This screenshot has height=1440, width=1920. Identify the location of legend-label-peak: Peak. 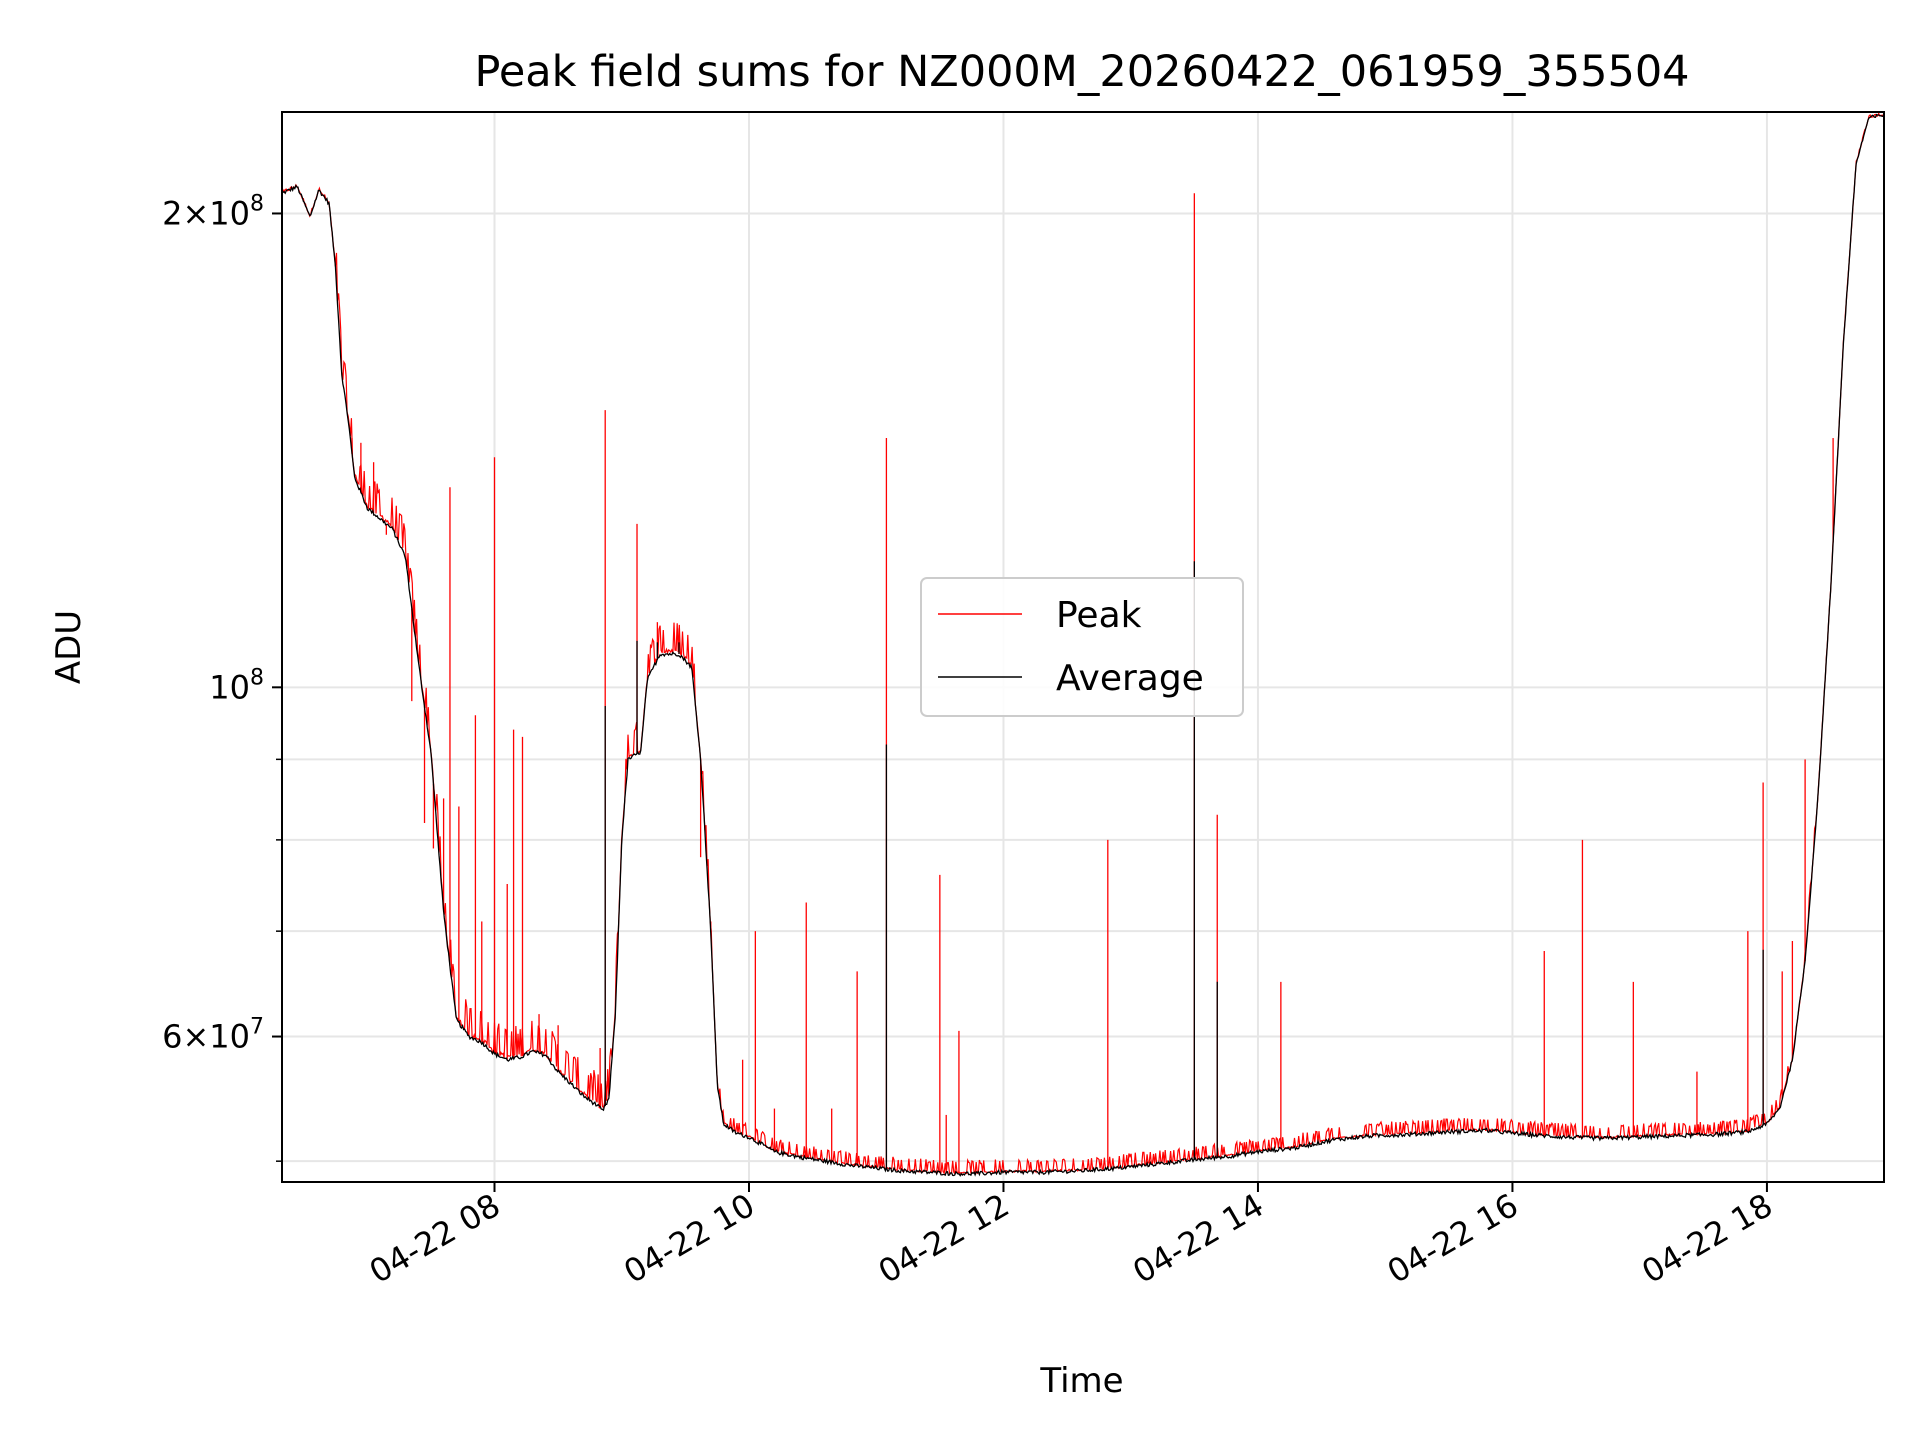
(1099, 615).